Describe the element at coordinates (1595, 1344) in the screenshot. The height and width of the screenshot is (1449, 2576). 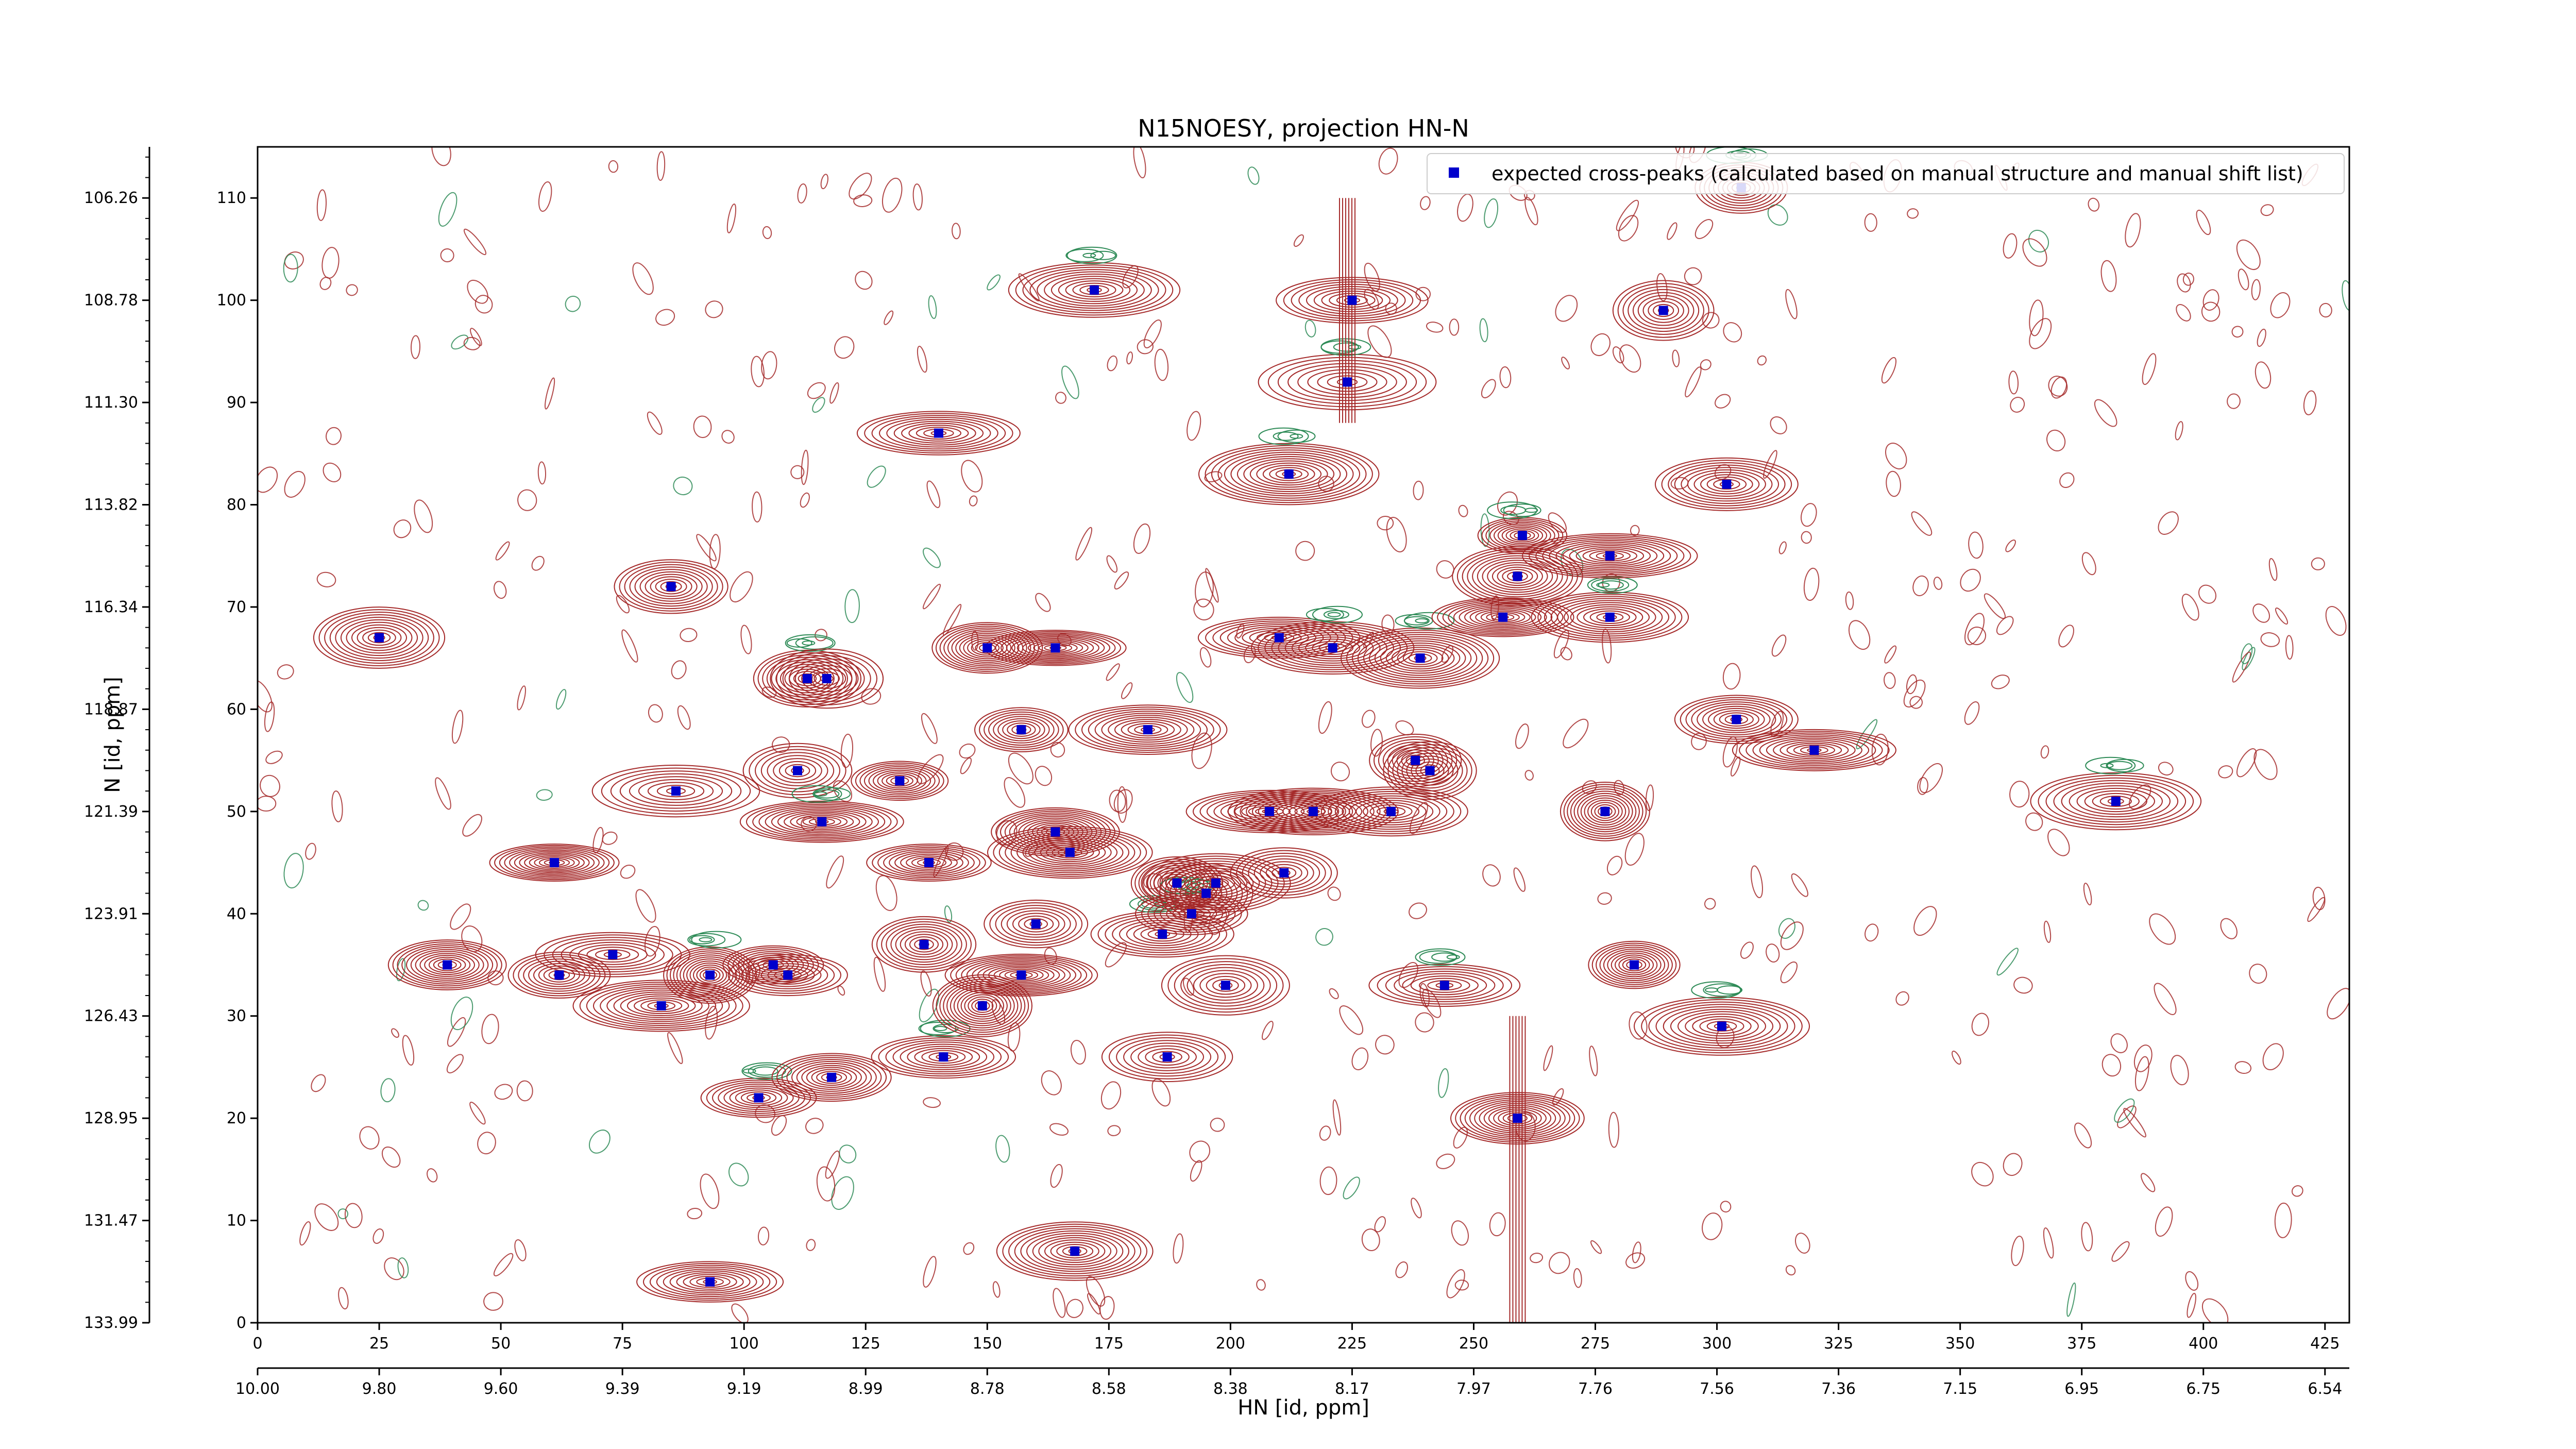
I see `x-tick-label: 275` at that location.